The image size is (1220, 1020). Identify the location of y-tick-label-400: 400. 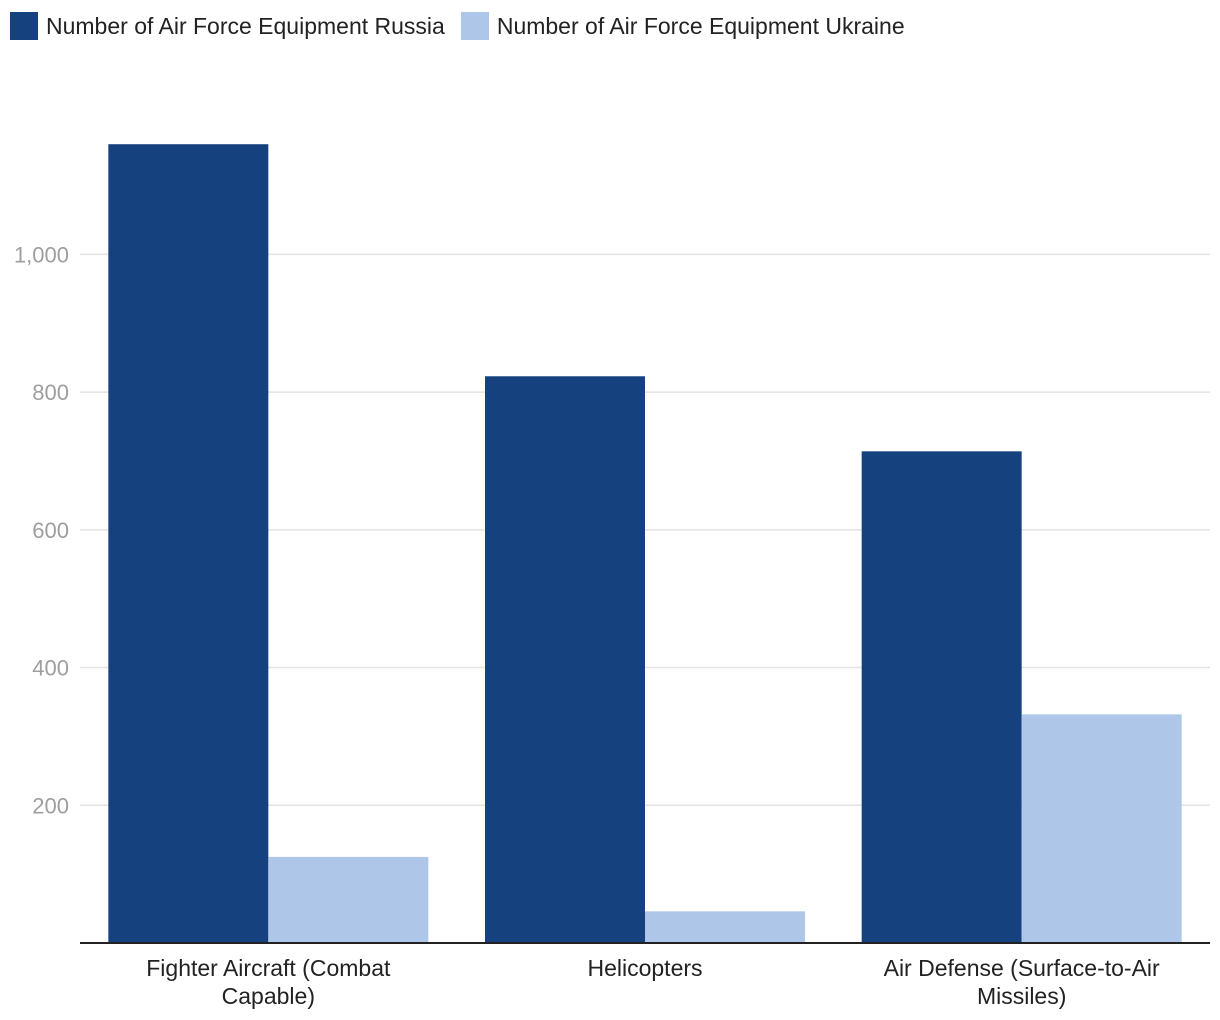
(50, 668).